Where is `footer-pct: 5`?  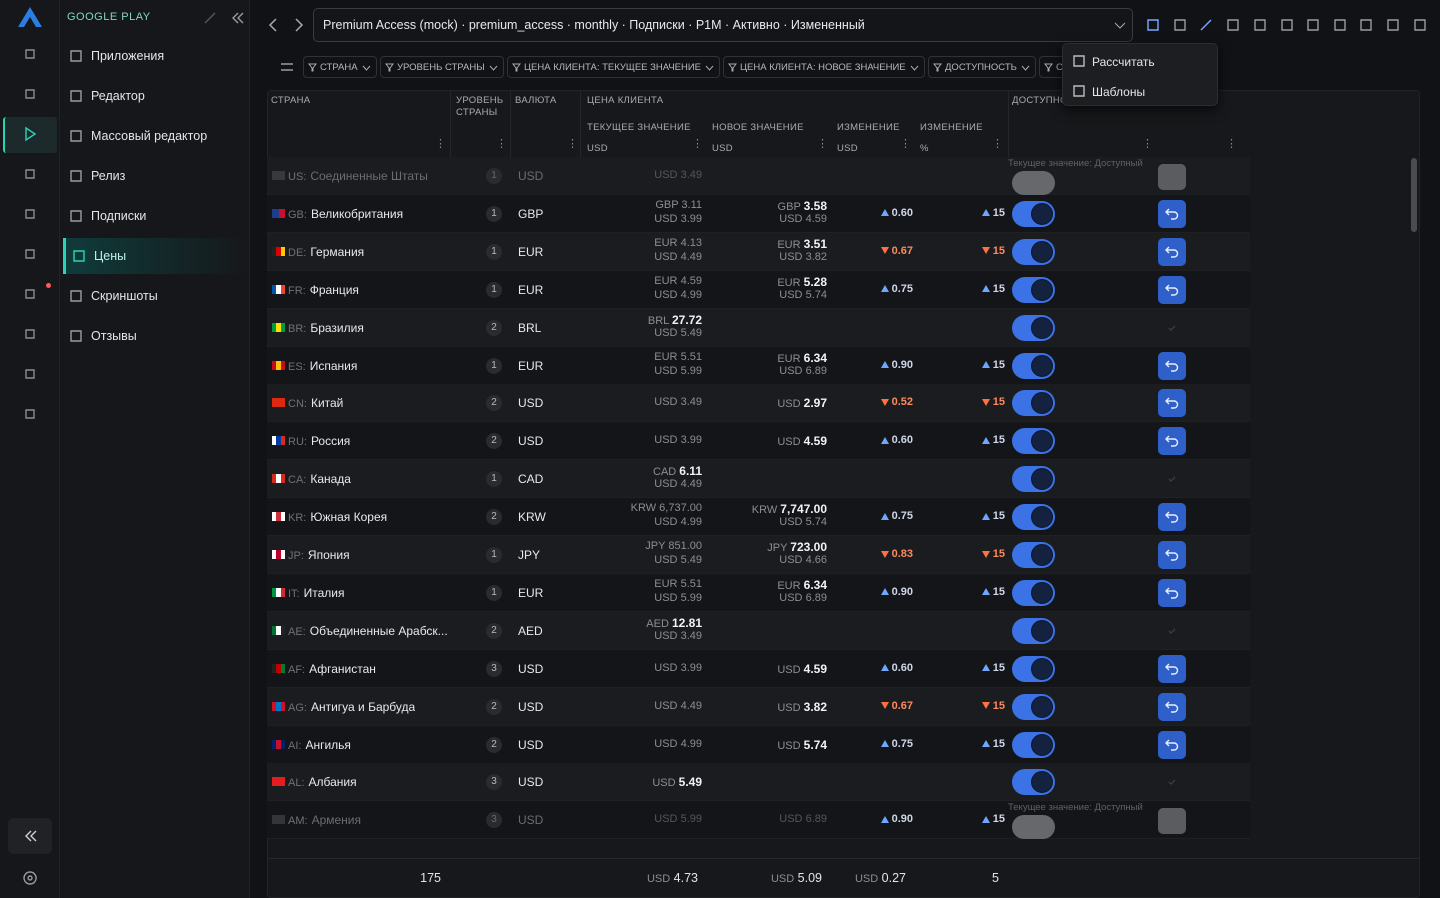
footer-pct: 5 is located at coordinates (995, 878).